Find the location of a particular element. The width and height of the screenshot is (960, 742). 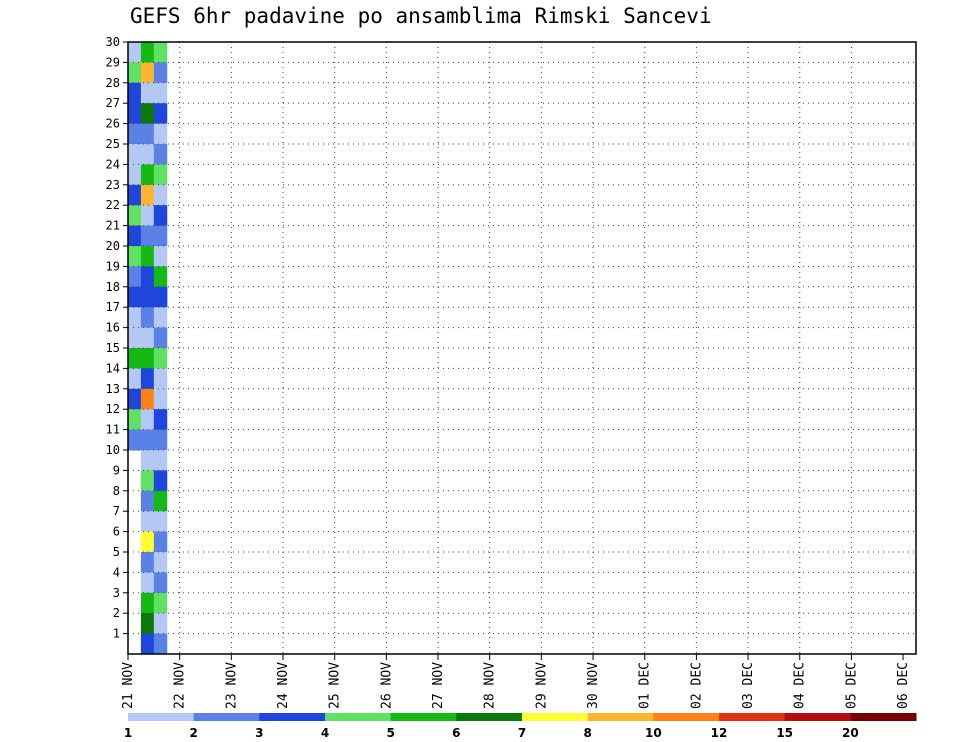

y-tick-label: 16 is located at coordinates (113, 328).